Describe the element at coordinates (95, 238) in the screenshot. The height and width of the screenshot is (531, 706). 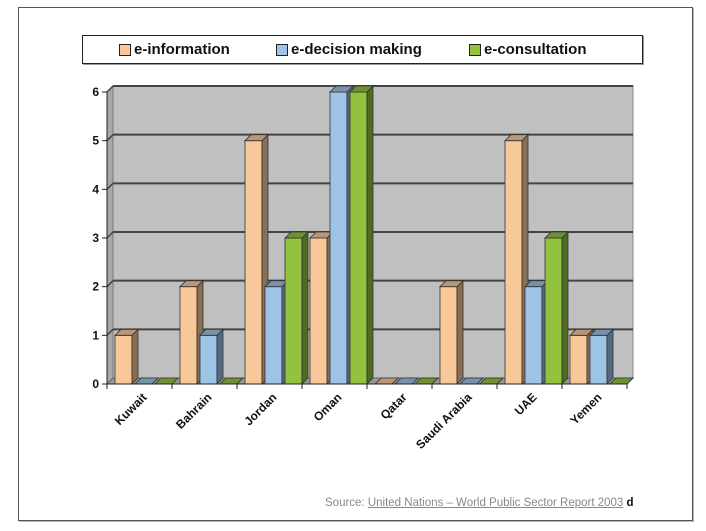
I see `svg-text: 3` at that location.